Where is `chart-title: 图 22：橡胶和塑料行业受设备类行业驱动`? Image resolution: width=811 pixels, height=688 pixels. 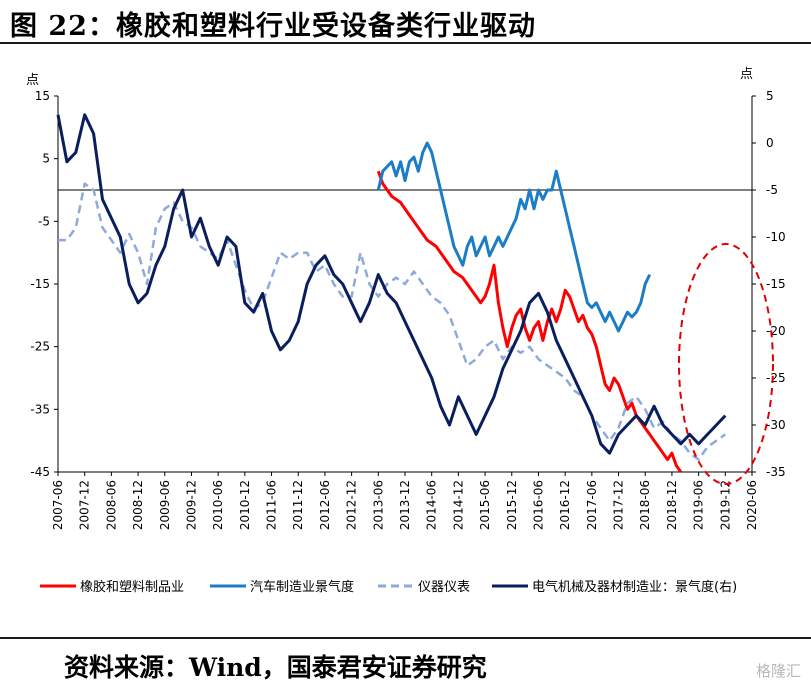
chart-title: 图 22：橡胶和塑料行业受设备类行业驱动 is located at coordinates (273, 26).